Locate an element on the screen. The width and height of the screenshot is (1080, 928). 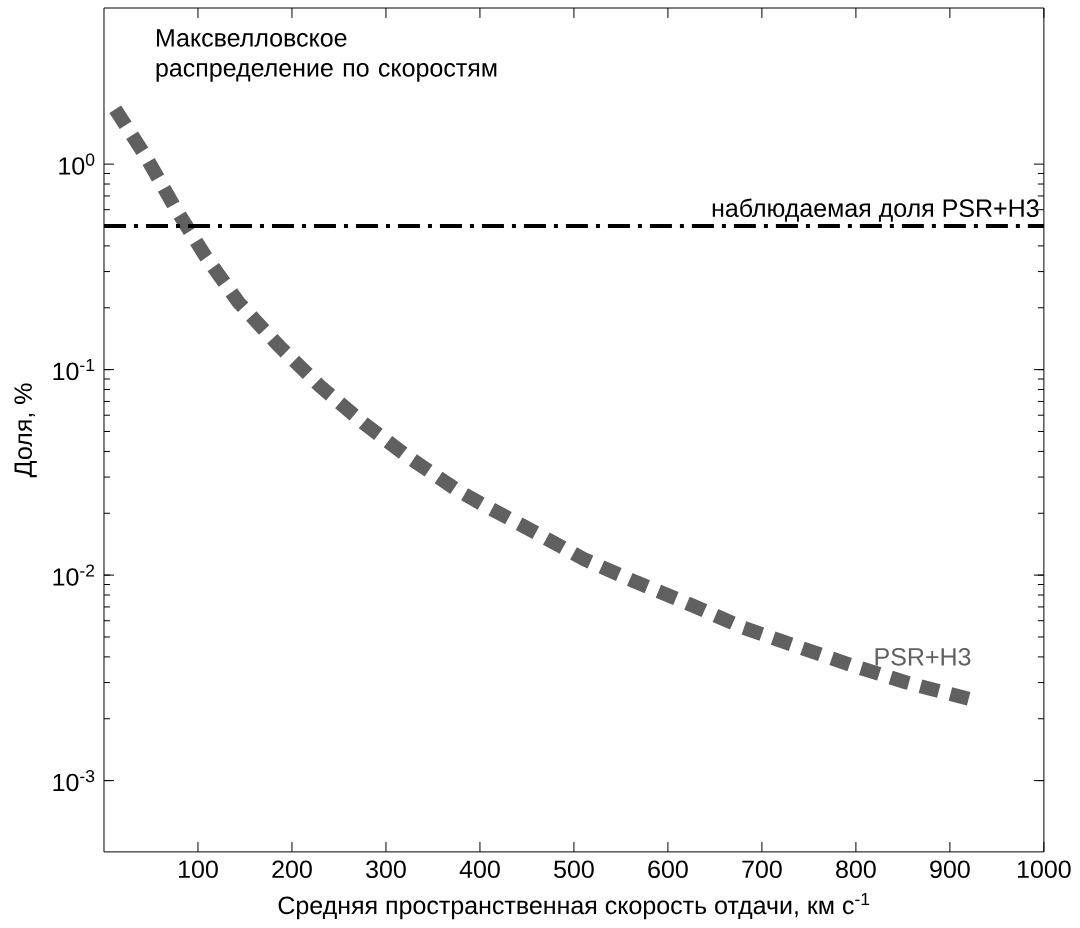
annotation: Максвелловское распределение по скоростям is located at coordinates (326, 55).